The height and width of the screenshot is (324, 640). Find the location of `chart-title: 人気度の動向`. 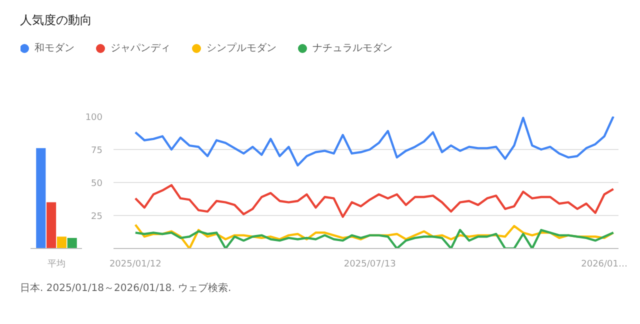

chart-title: 人気度の動向 is located at coordinates (56, 20).